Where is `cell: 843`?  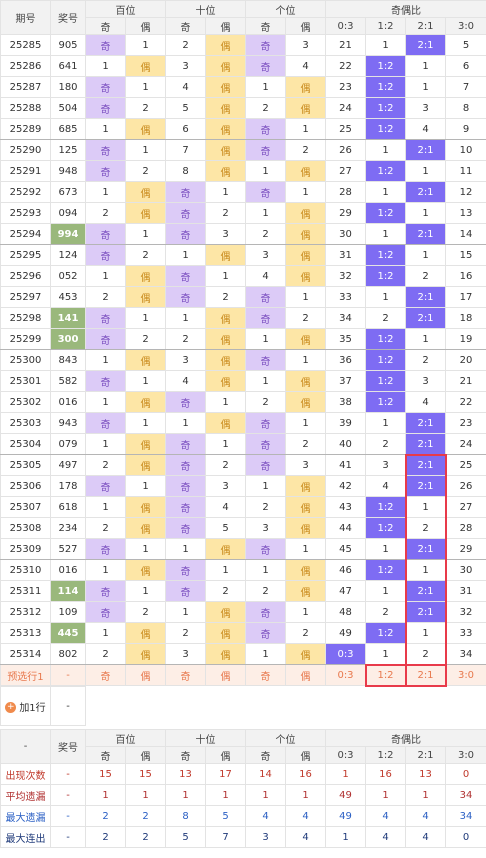
cell: 843 is located at coordinates (68, 360).